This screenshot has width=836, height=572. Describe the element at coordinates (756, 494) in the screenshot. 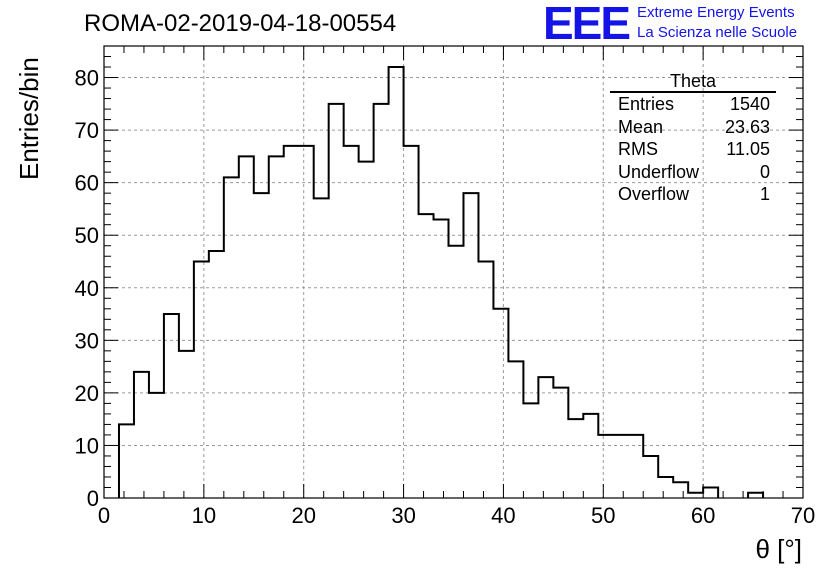

I see `histogram-bin-isolated` at that location.